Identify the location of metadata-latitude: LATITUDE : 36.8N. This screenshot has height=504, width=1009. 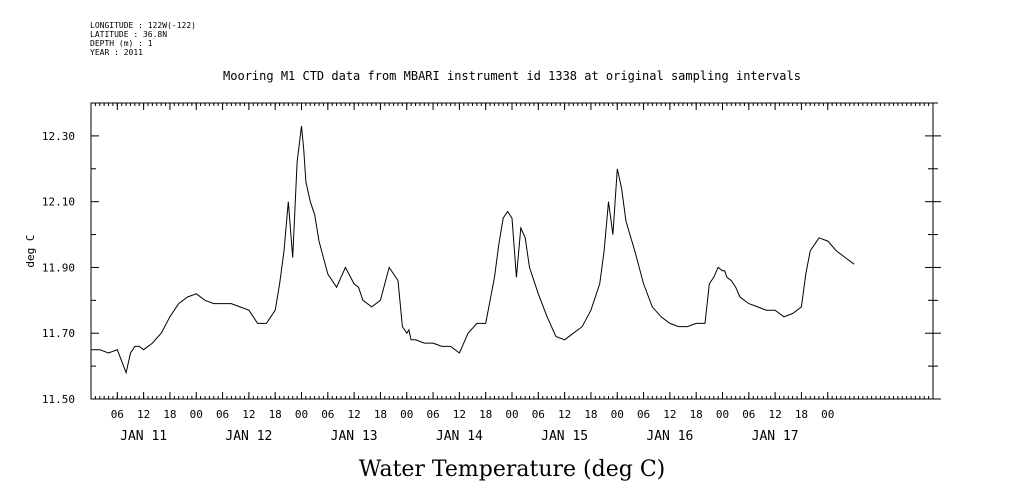
(129, 34).